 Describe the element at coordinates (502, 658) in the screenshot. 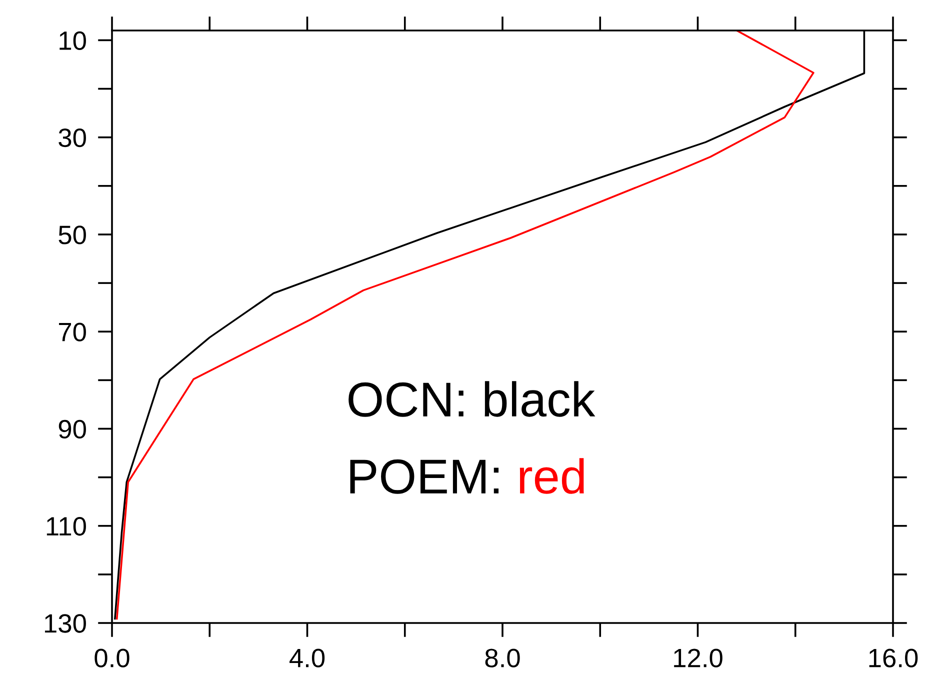

I see `x-tick-label: 8.0` at that location.